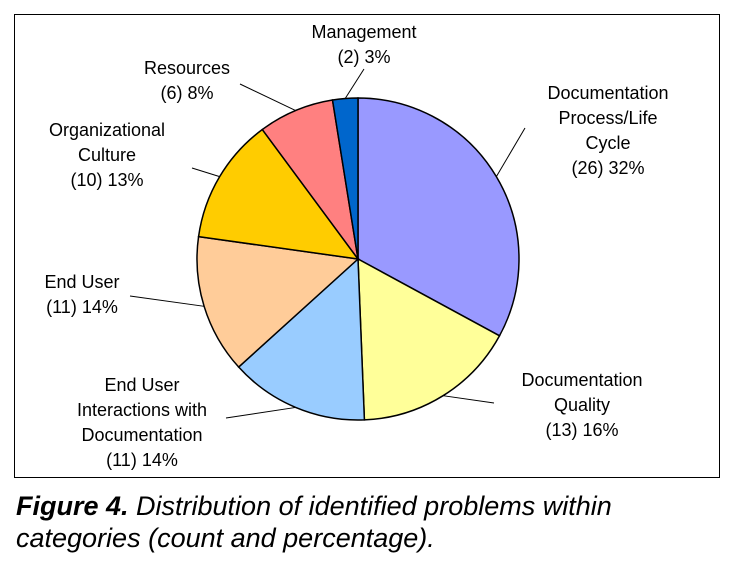 Image resolution: width=742 pixels, height=576 pixels. What do you see at coordinates (107, 130) in the screenshot?
I see `slice-label-line: Organizational` at bounding box center [107, 130].